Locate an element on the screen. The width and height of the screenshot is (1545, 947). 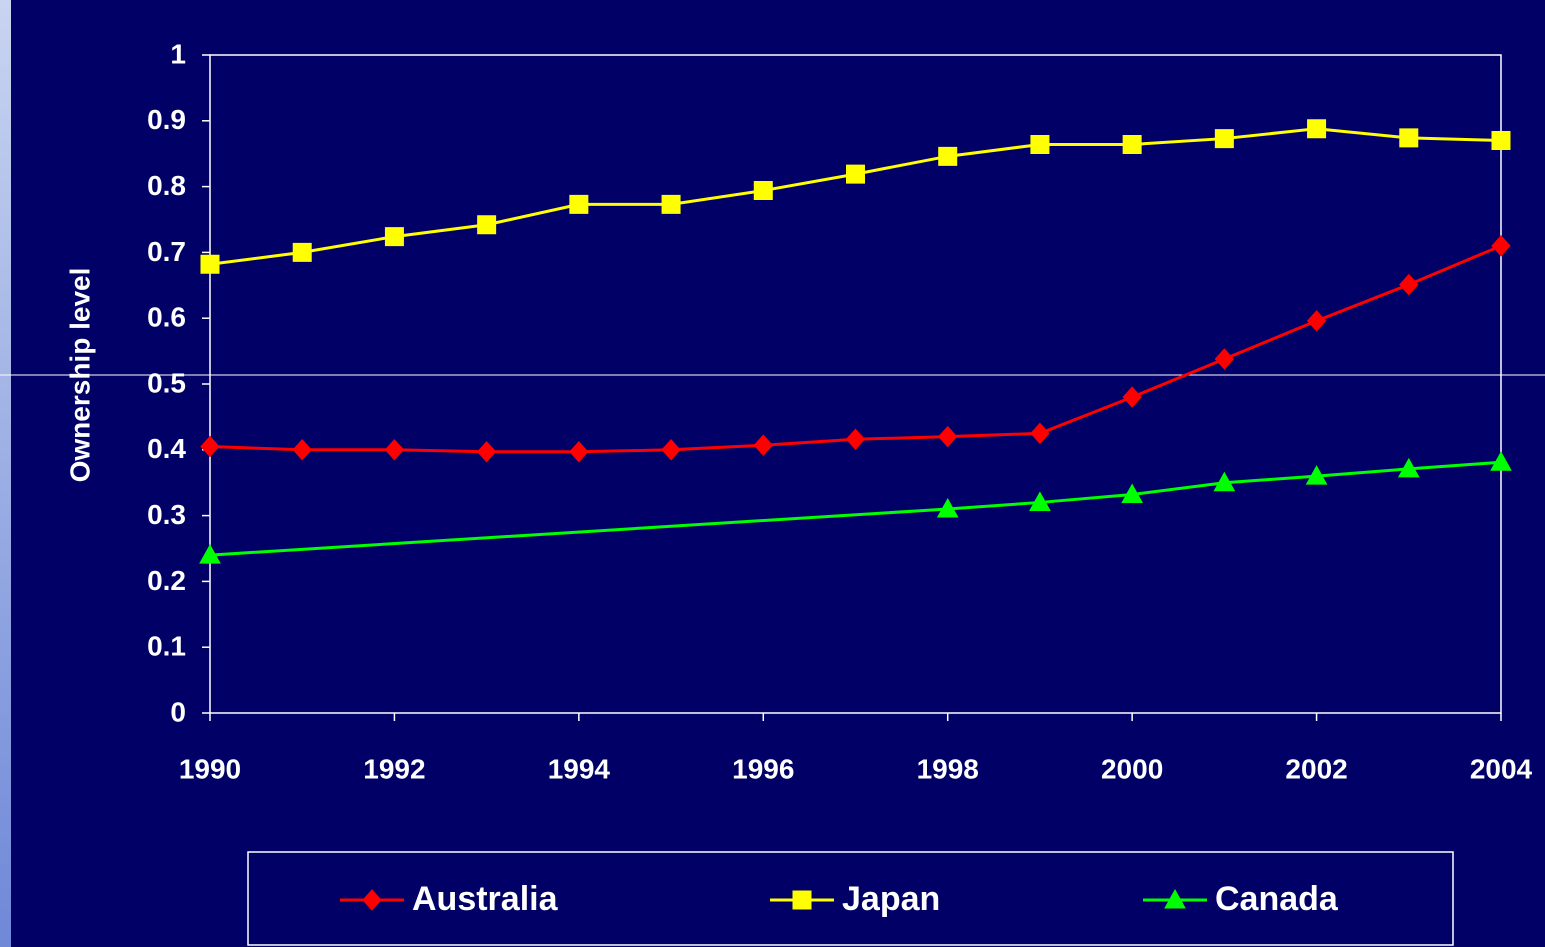
x-tick-label: 1994 is located at coordinates (579, 768).